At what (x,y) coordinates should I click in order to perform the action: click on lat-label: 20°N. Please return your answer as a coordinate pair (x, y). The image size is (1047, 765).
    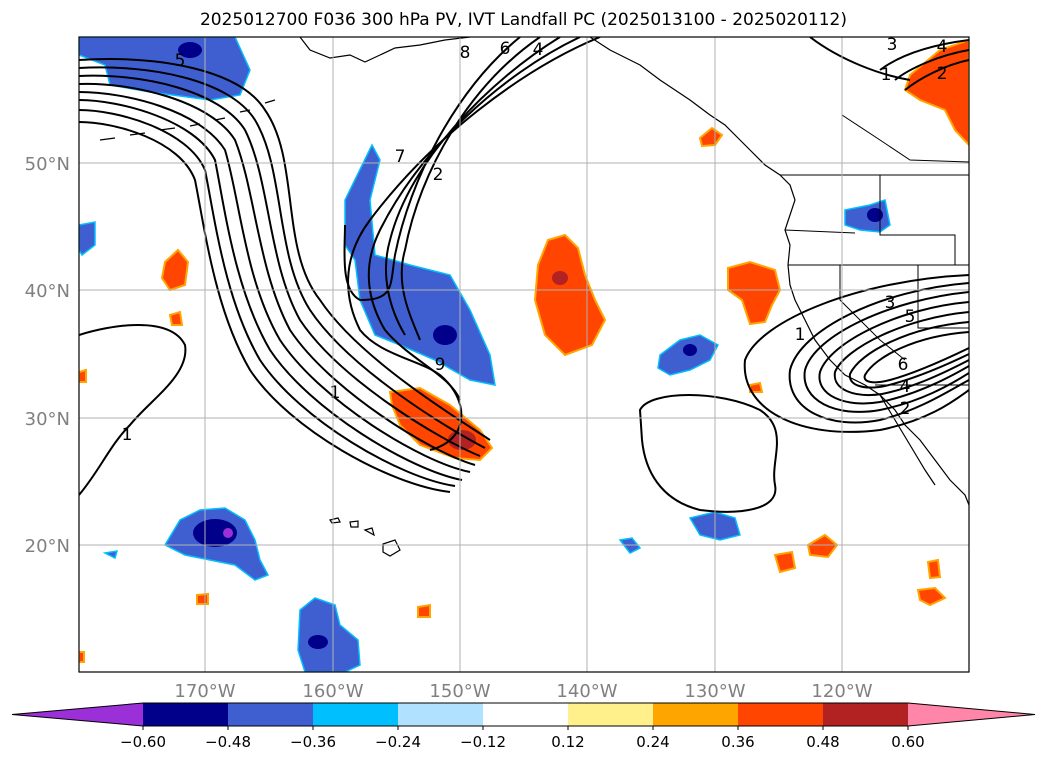
    Looking at the image, I should click on (47, 546).